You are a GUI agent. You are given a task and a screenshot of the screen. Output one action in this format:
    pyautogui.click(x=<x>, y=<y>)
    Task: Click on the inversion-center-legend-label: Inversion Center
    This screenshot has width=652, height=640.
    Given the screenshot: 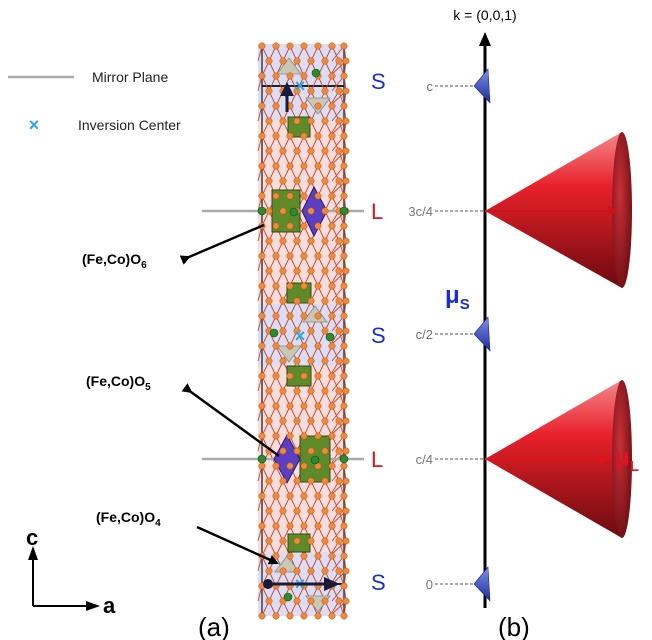 What is the action you would take?
    pyautogui.click(x=129, y=125)
    